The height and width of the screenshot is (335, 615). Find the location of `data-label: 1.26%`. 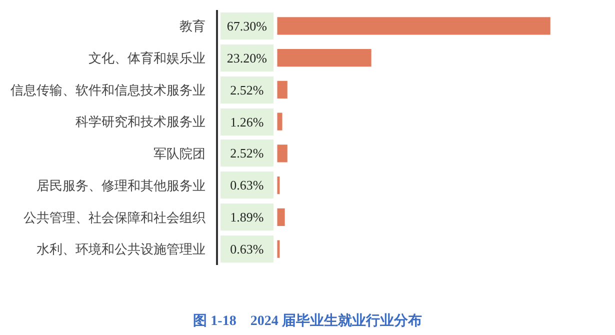

data-label: 1.26% is located at coordinates (247, 122).